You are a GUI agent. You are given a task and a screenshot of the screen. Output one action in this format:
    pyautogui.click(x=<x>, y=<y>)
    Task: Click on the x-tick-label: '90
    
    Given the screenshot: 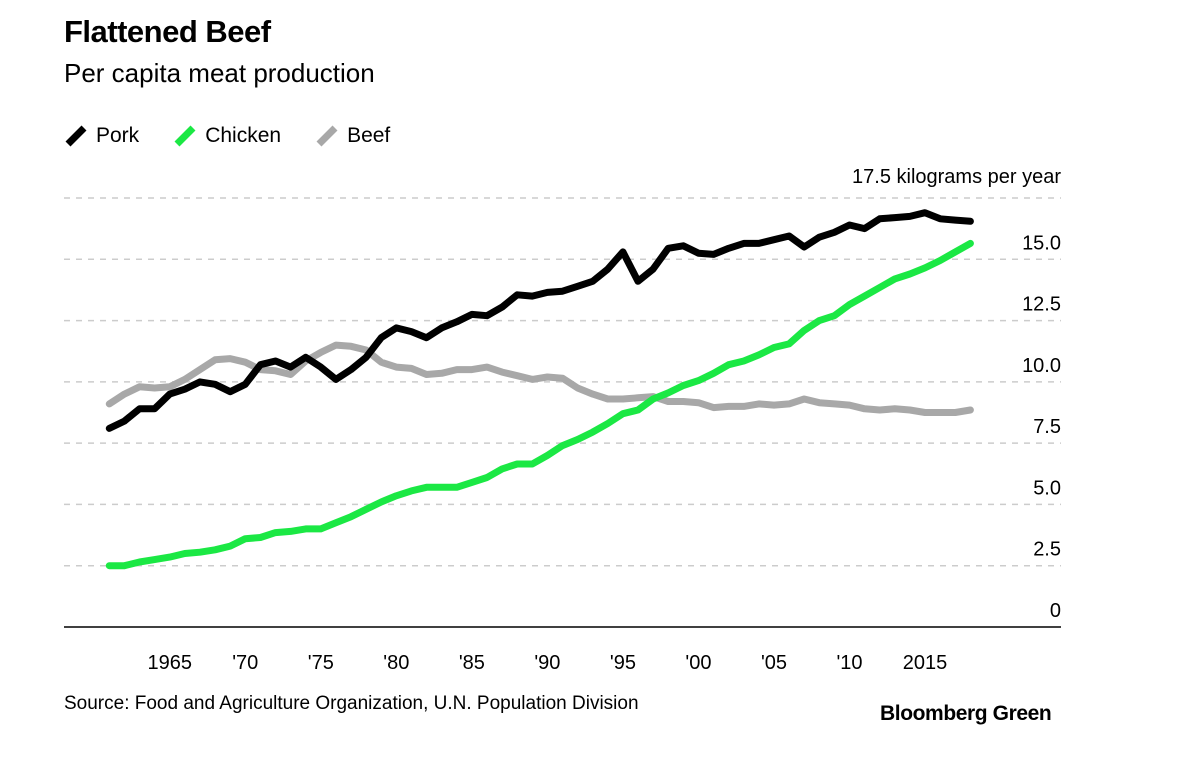 What is the action you would take?
    pyautogui.click(x=547, y=663)
    